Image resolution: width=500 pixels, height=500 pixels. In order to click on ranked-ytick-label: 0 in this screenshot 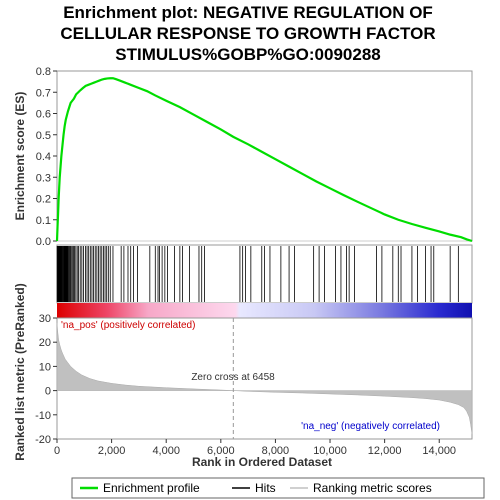, I will do `click(48, 392)`.